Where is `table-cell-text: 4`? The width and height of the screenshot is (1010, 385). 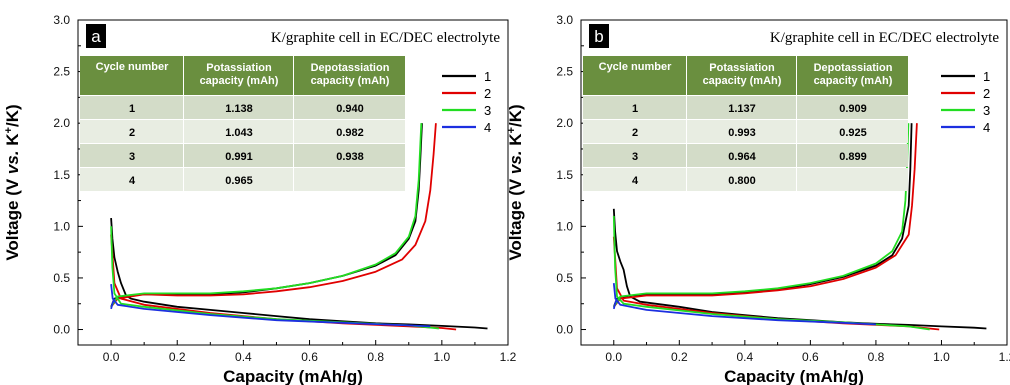
table-cell-text: 4 is located at coordinates (132, 181).